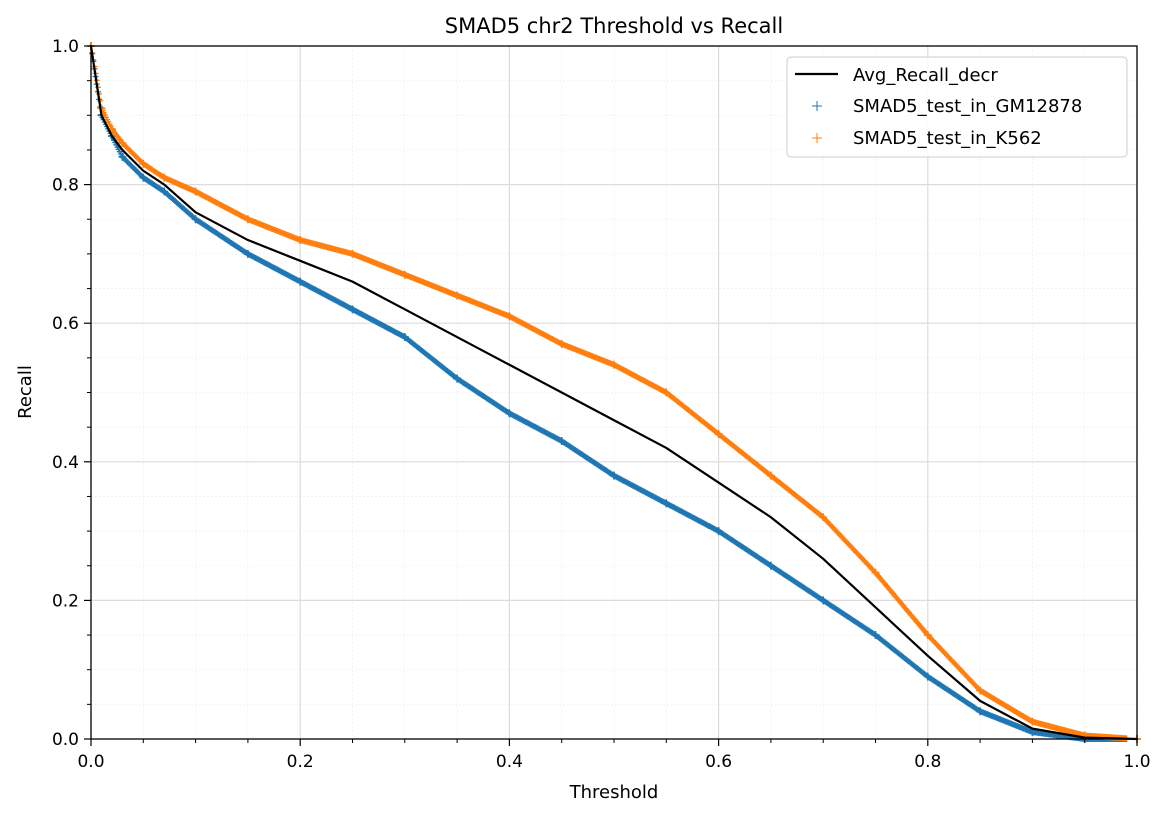 The image size is (1168, 817). Describe the element at coordinates (509, 762) in the screenshot. I see `x-tick-label: 0.4` at that location.